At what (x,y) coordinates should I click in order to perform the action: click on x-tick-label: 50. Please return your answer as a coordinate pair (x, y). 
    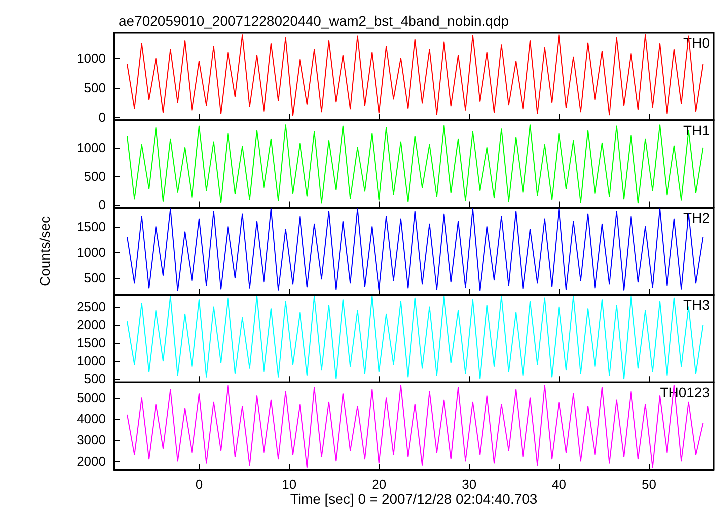
    Looking at the image, I should click on (649, 484).